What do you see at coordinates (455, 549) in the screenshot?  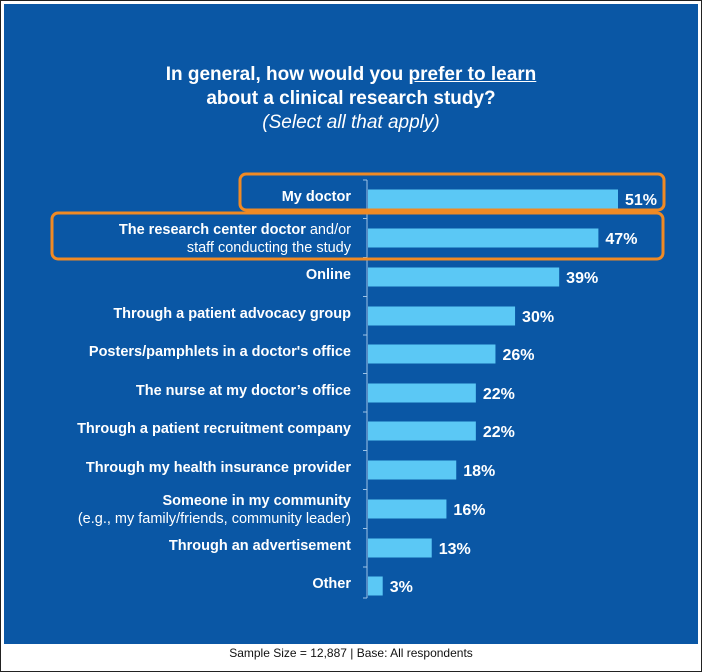 I see `data-label: 13%` at bounding box center [455, 549].